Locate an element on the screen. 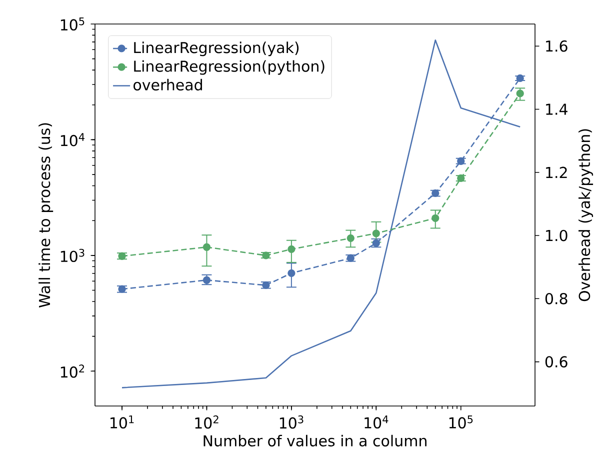 The height and width of the screenshot is (467, 603). y2-tick-label: 1.0 is located at coordinates (557, 236).